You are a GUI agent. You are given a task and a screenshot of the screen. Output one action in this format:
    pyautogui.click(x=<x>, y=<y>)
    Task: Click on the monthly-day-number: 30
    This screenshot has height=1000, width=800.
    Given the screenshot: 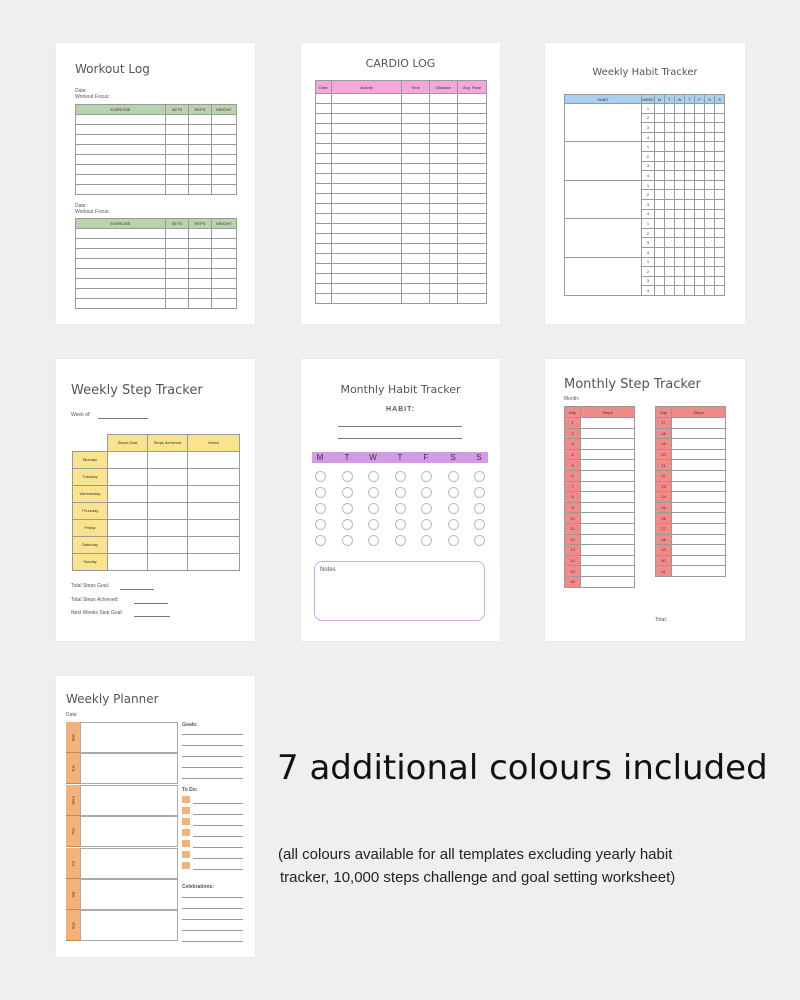 What is the action you would take?
    pyautogui.click(x=663, y=560)
    